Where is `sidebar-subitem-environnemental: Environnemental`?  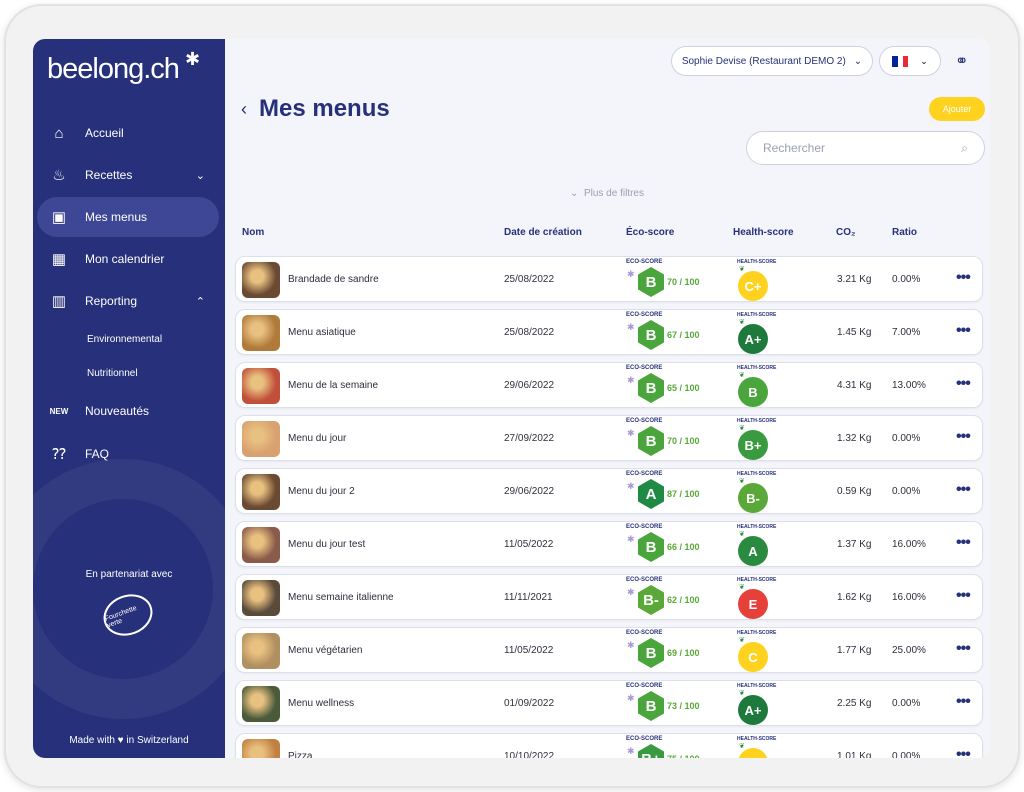
sidebar-subitem-environnemental: Environnemental is located at coordinates (125, 339).